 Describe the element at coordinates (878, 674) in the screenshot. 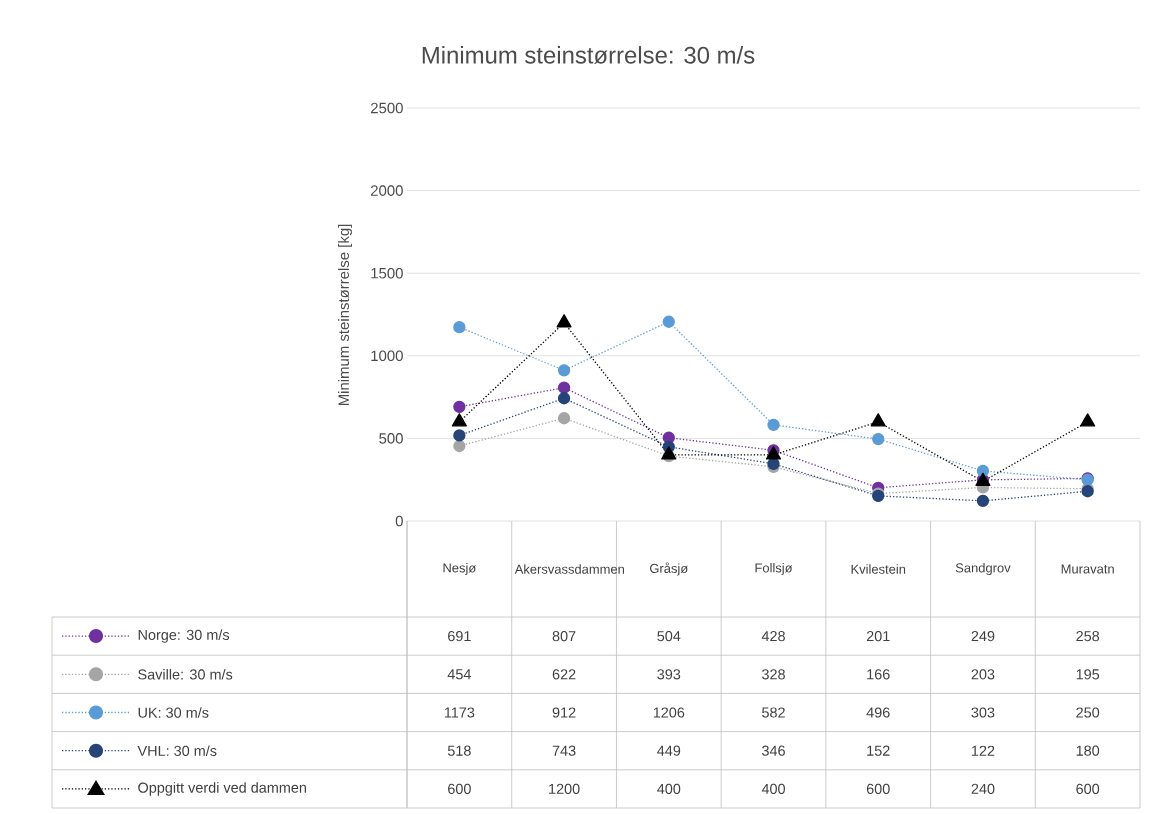

I see `data-label: 166` at that location.